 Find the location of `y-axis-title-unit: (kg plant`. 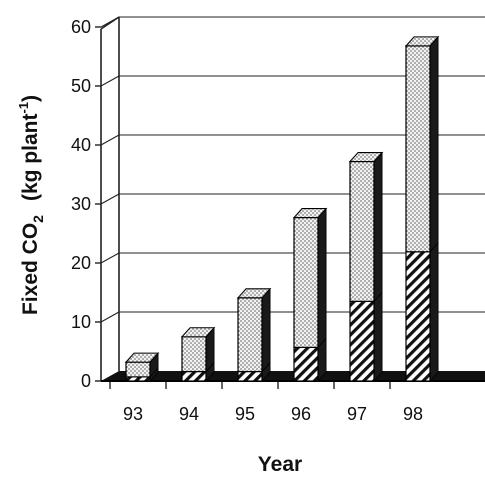

y-axis-title-unit: (kg plant is located at coordinates (30, 158).